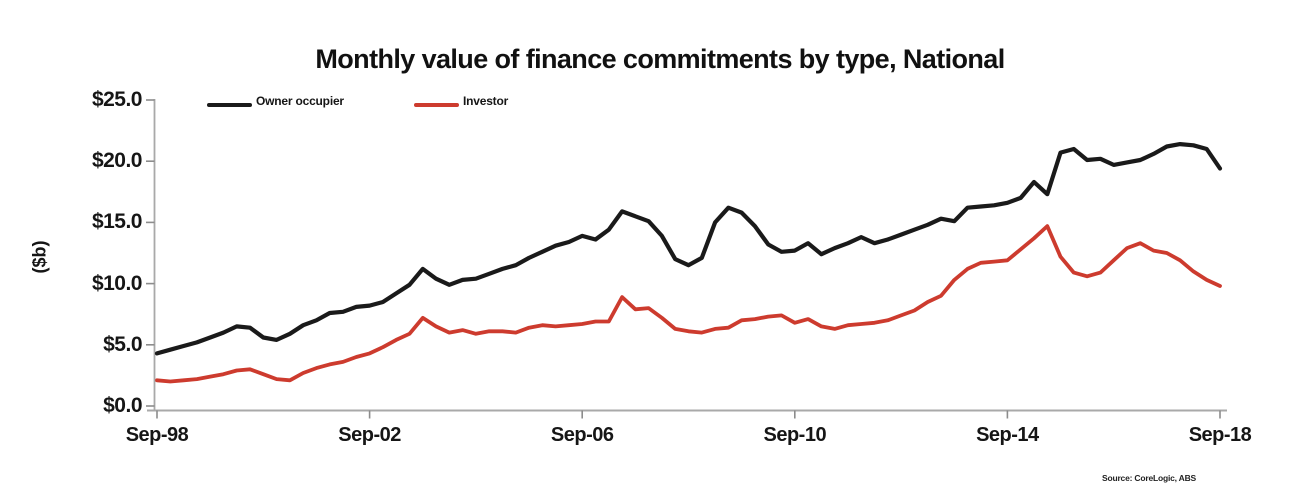 The image size is (1316, 497). What do you see at coordinates (1149, 478) in the screenshot?
I see `source-note: Source: CoreLogic, ABS` at bounding box center [1149, 478].